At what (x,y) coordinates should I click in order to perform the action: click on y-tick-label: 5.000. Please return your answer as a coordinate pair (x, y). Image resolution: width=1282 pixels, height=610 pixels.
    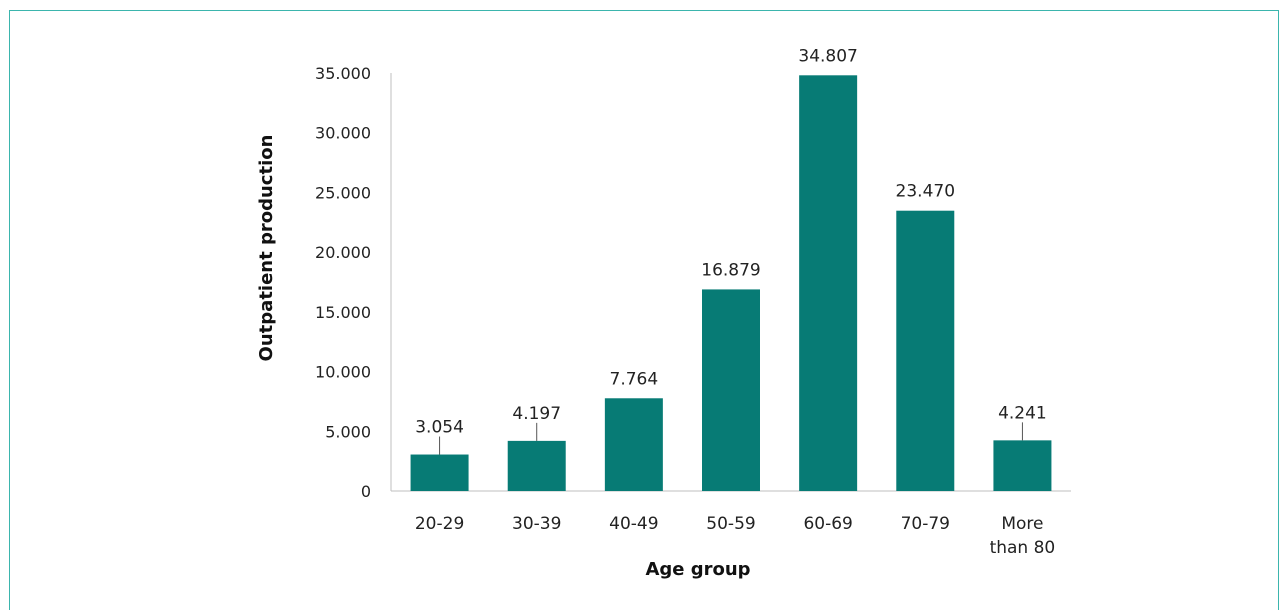
    Looking at the image, I should click on (348, 431).